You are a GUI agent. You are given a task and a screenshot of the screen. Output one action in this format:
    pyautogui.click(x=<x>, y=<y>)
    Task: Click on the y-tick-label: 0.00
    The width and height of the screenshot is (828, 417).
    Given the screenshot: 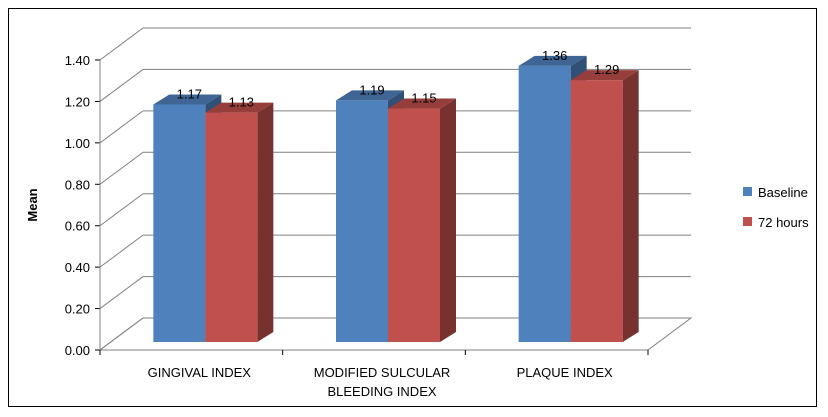 What is the action you would take?
    pyautogui.click(x=77, y=350)
    